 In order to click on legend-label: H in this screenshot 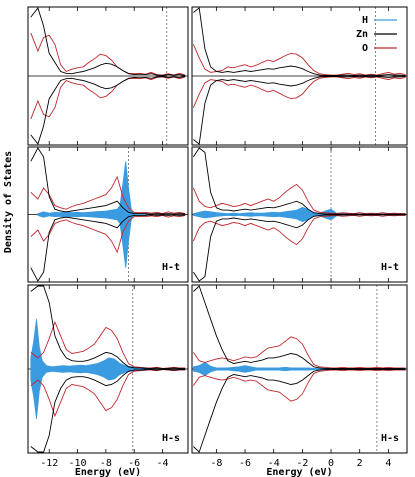, I will do `click(365, 20)`.